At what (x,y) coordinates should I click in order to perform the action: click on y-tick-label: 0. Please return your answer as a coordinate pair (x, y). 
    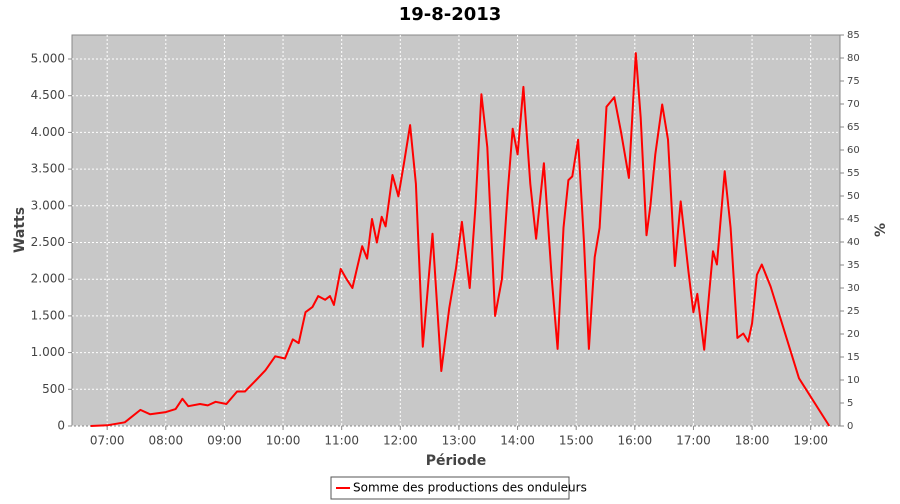
    Looking at the image, I should click on (61, 426).